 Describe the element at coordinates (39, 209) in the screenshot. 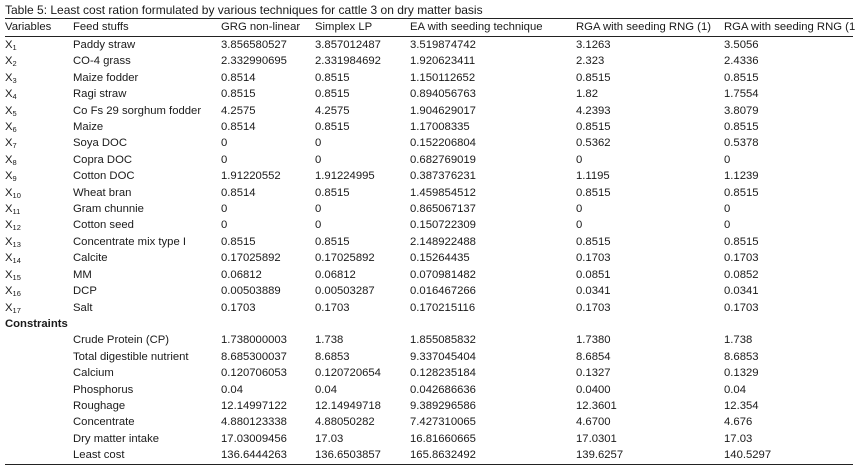

I see `variable-cell: X11` at that location.